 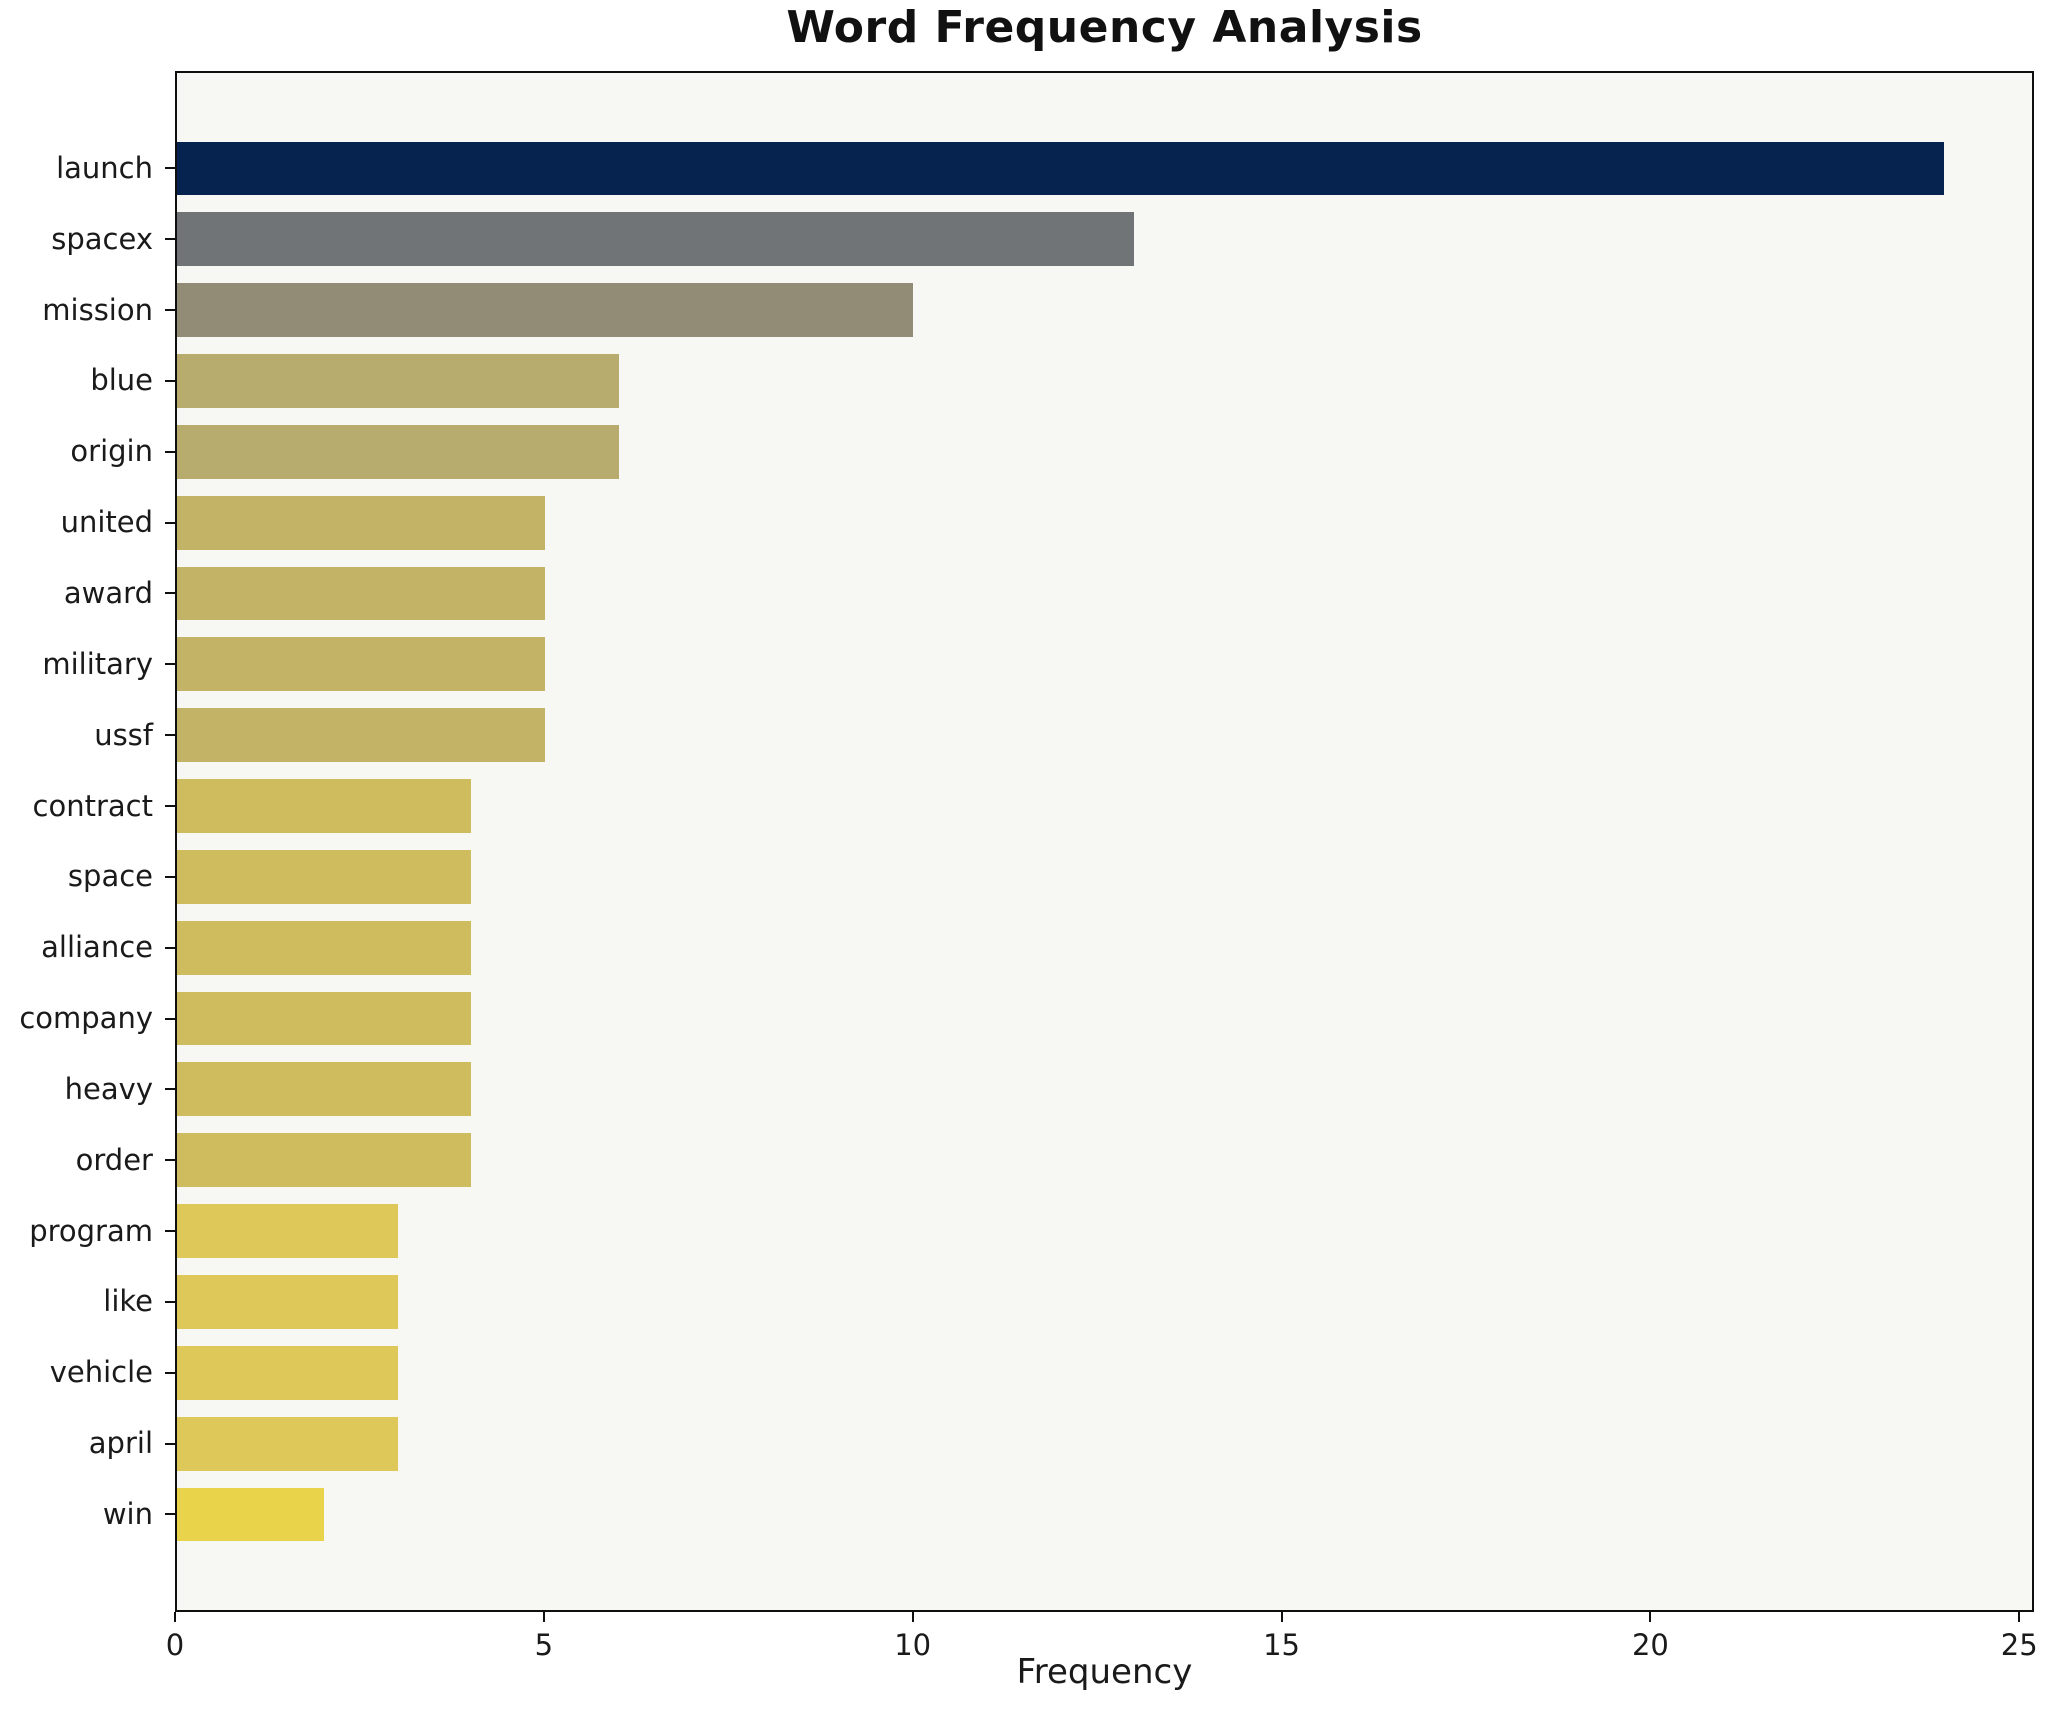 What do you see at coordinates (97, 663) in the screenshot?
I see `y-tick-label-military: military` at bounding box center [97, 663].